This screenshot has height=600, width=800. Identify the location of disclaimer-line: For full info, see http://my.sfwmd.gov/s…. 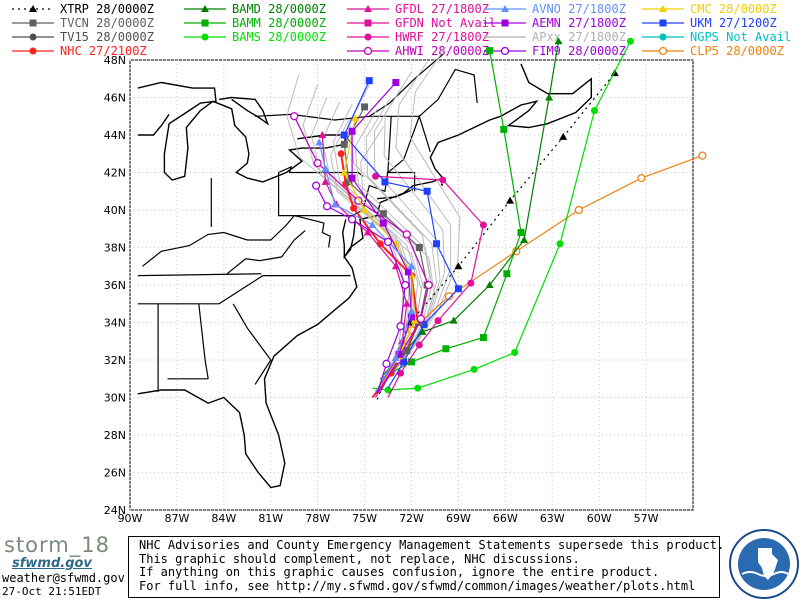
(417, 585).